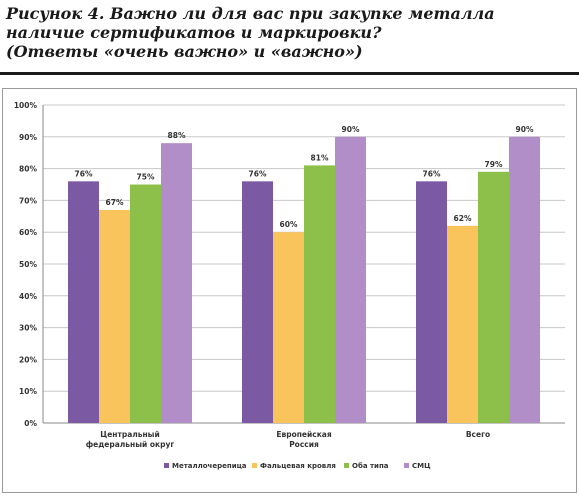 The height and width of the screenshot is (496, 579). What do you see at coordinates (177, 135) in the screenshot?
I see `data-label: 88%` at bounding box center [177, 135].